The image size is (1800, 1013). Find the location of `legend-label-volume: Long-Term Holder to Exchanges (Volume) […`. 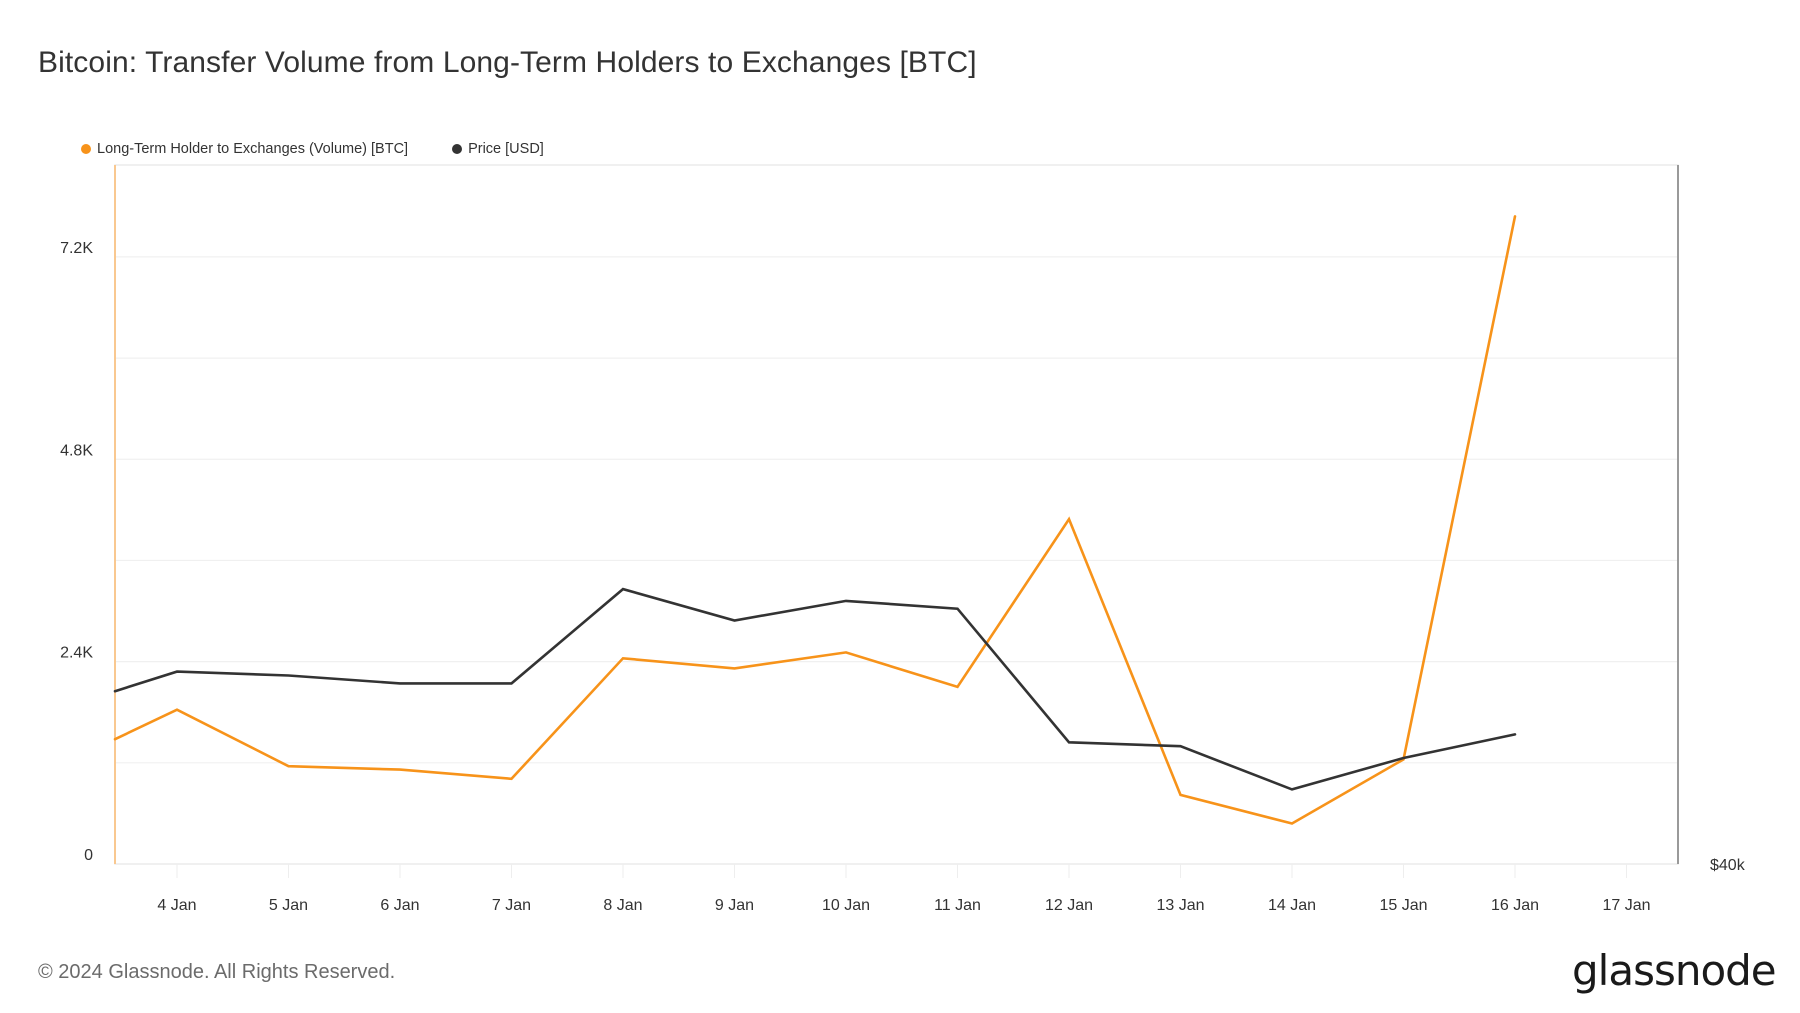

legend-label-volume: Long-Term Holder to Exchanges (Volume) [… is located at coordinates (253, 149).